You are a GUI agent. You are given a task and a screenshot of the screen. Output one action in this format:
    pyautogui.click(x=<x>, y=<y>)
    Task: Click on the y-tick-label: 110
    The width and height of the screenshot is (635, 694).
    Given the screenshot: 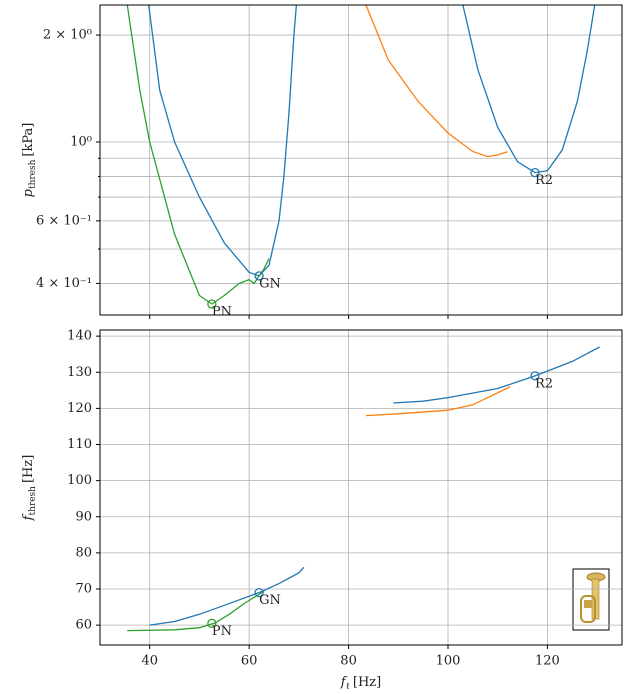 What is the action you would take?
    pyautogui.click(x=79, y=444)
    